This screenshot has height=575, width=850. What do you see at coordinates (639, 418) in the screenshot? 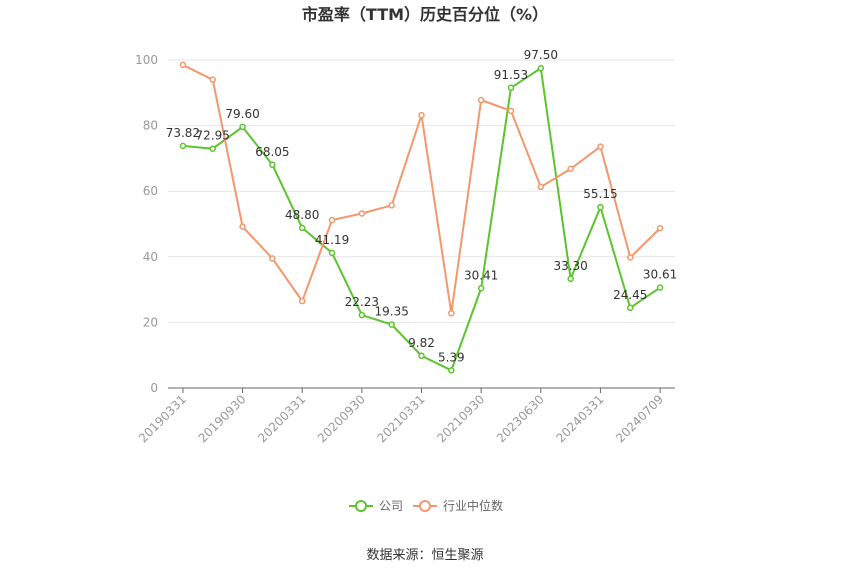
I see `x-tick-label: 20240709` at bounding box center [639, 418].